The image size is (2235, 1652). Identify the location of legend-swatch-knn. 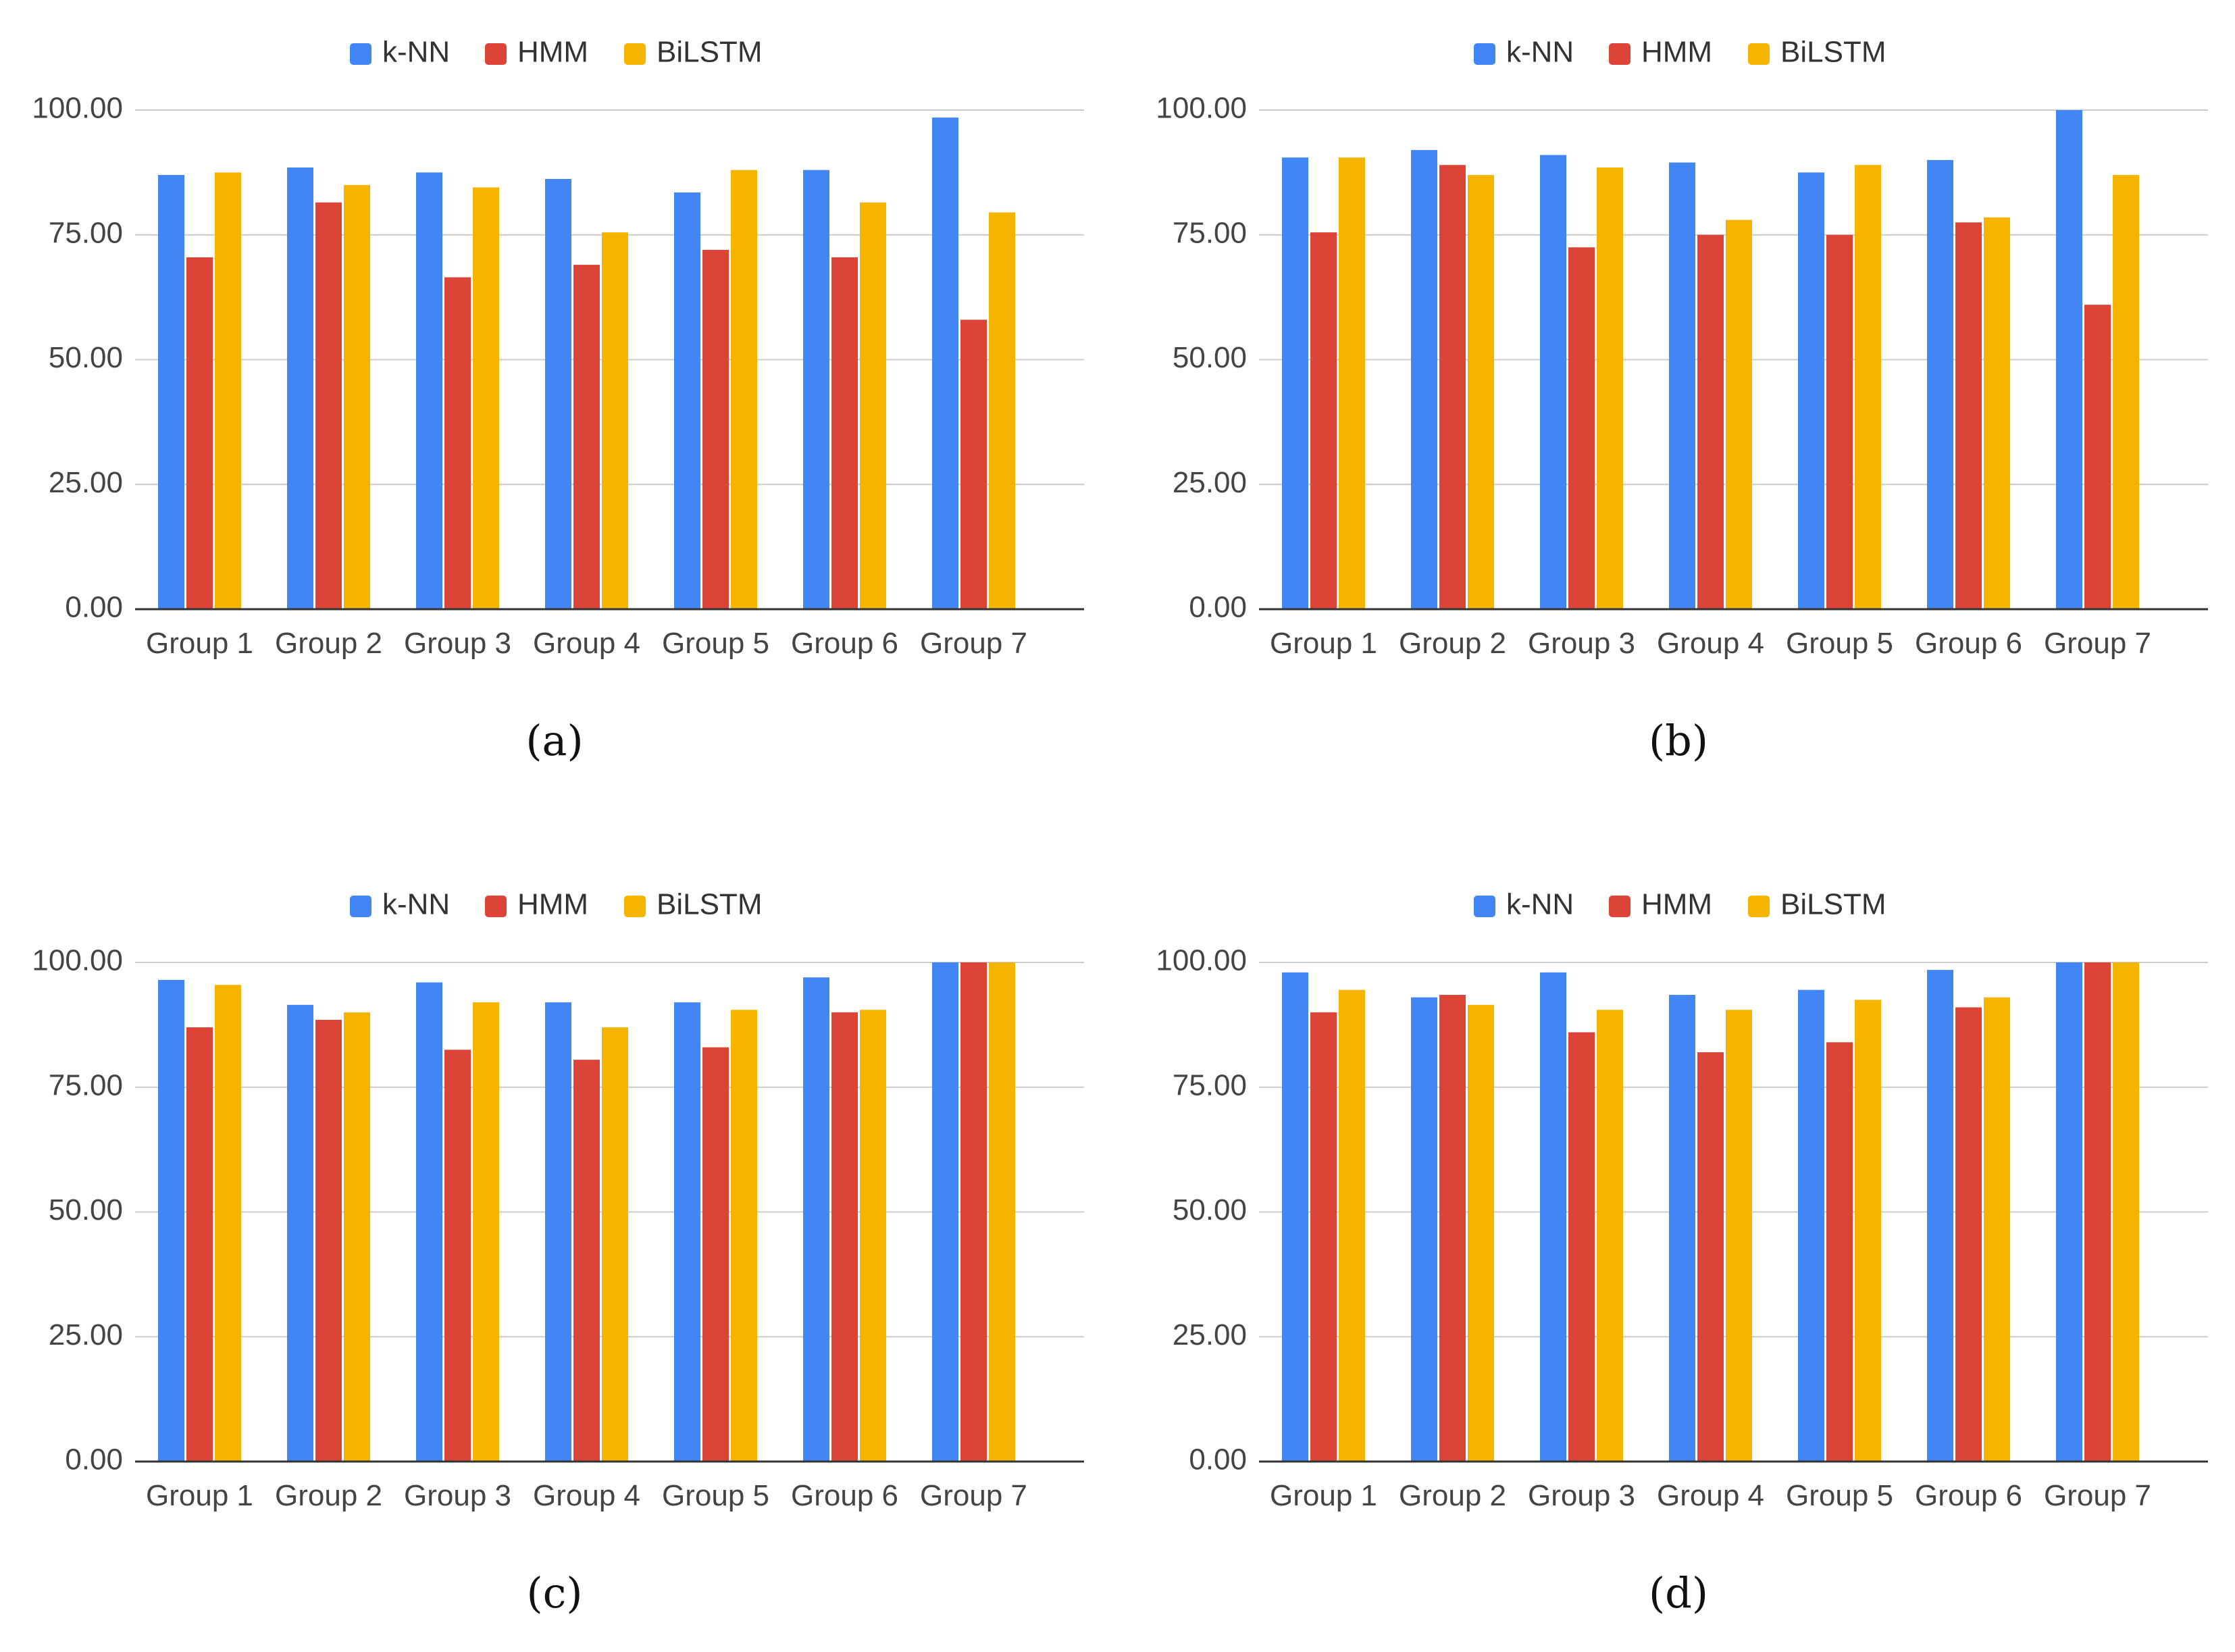
(1484, 906).